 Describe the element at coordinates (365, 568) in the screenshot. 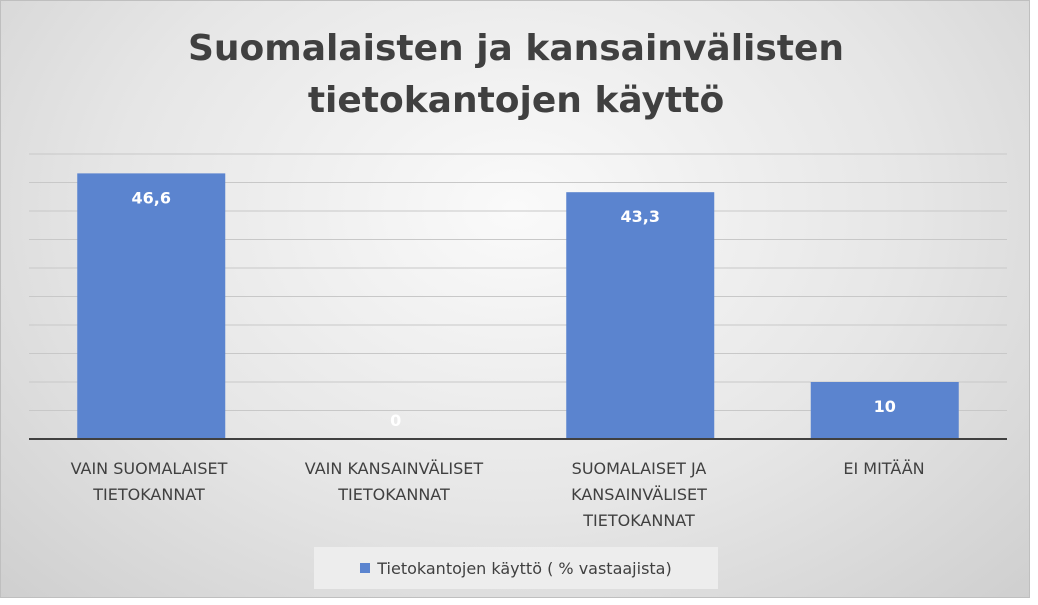

I see `legend-swatch` at that location.